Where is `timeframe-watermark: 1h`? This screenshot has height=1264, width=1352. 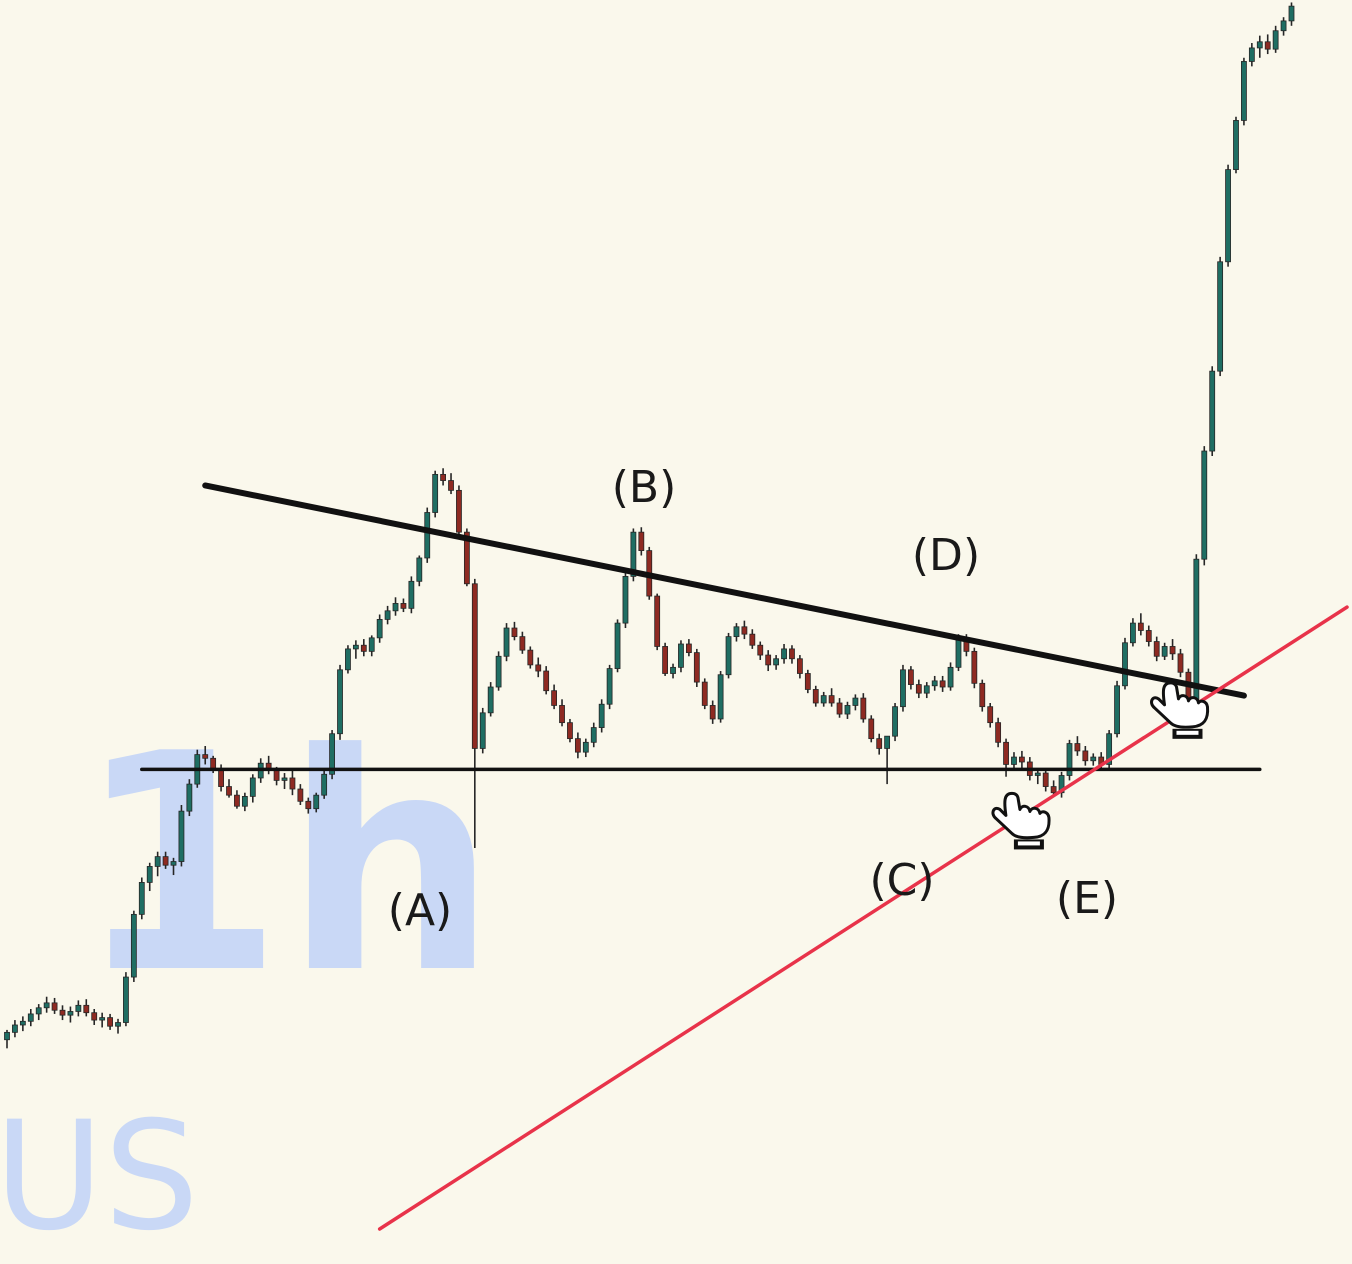 timeframe-watermark: 1h is located at coordinates (286, 864).